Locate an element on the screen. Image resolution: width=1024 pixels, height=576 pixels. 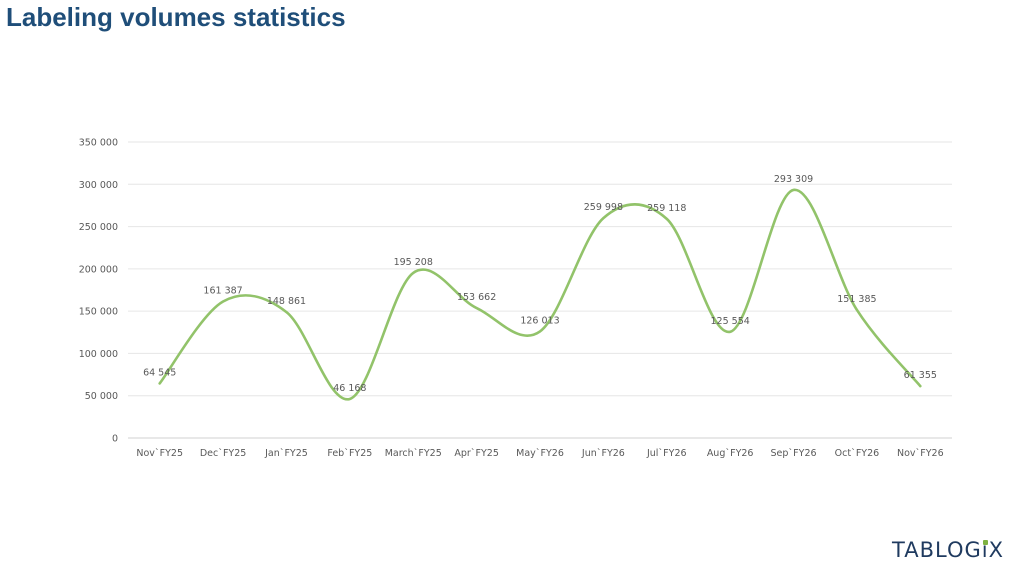
x-category-label: Dec`FY25 is located at coordinates (223, 453).